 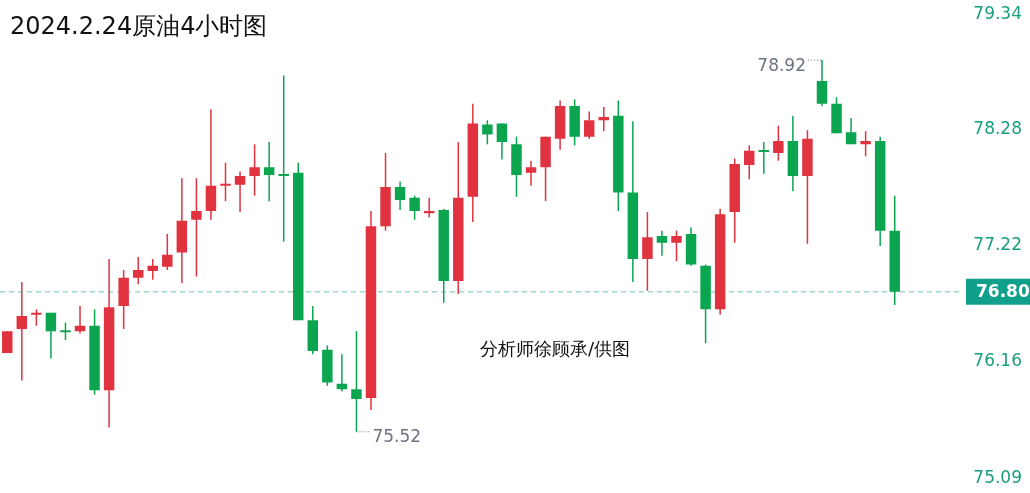 I want to click on y-tick-label: 76.16, so click(x=997, y=360).